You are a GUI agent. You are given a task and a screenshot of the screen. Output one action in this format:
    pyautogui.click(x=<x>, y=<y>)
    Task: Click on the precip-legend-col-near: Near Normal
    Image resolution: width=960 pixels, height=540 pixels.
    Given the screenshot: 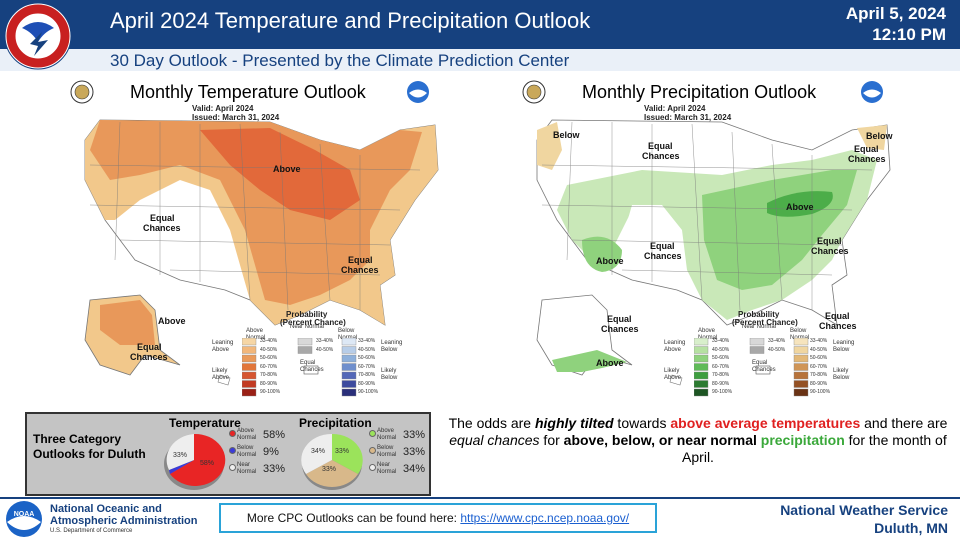 What is the action you would take?
    pyautogui.click(x=759, y=327)
    